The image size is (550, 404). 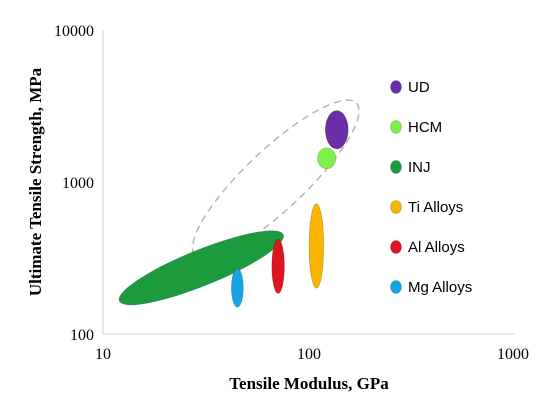 I want to click on legend-label: INJ, so click(x=419, y=167).